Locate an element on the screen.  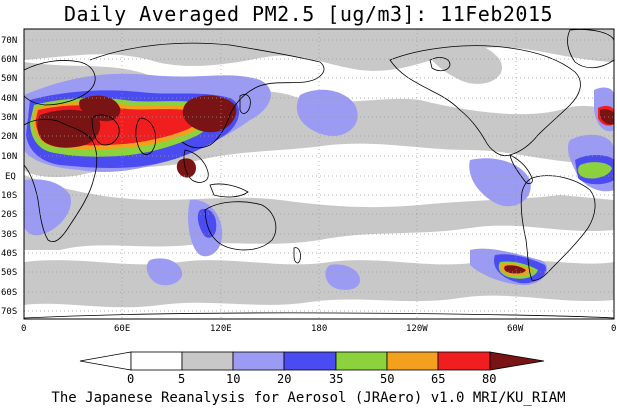
longitude-labels: 0 60E 120E 180 120W 60W 0 is located at coordinates (318, 329).